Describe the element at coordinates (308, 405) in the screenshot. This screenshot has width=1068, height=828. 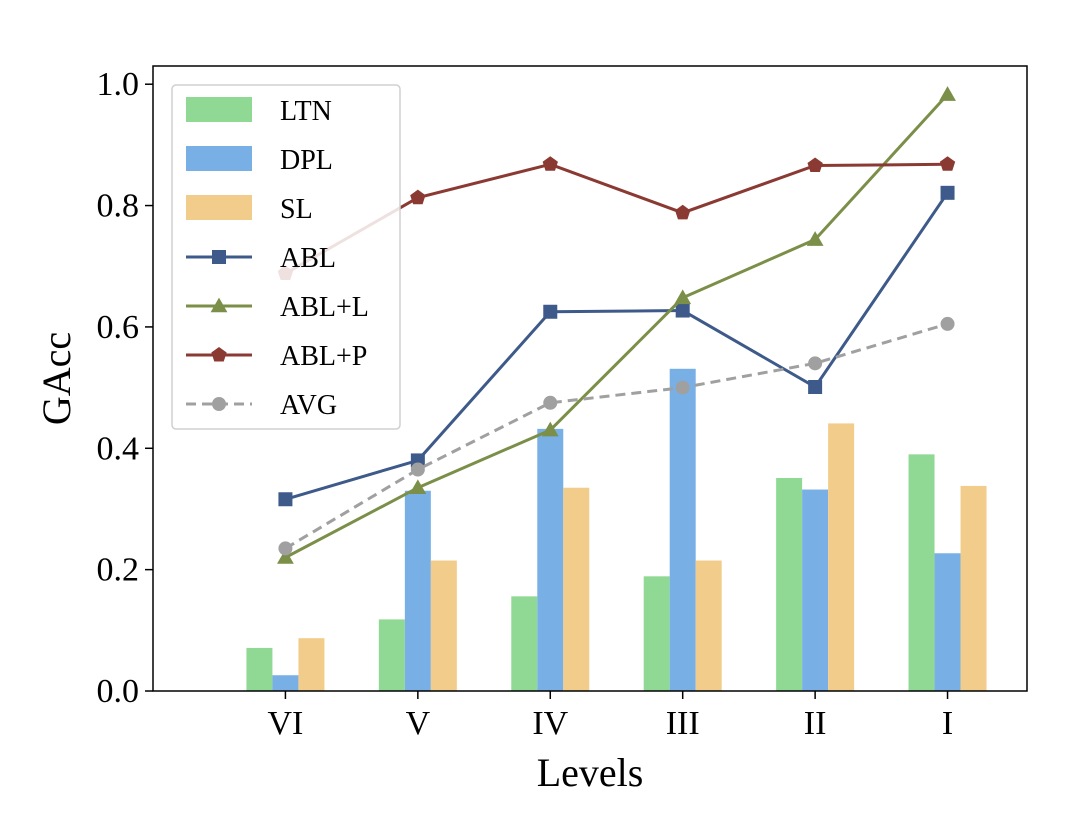
I see `legend-label-avg: AVG` at that location.